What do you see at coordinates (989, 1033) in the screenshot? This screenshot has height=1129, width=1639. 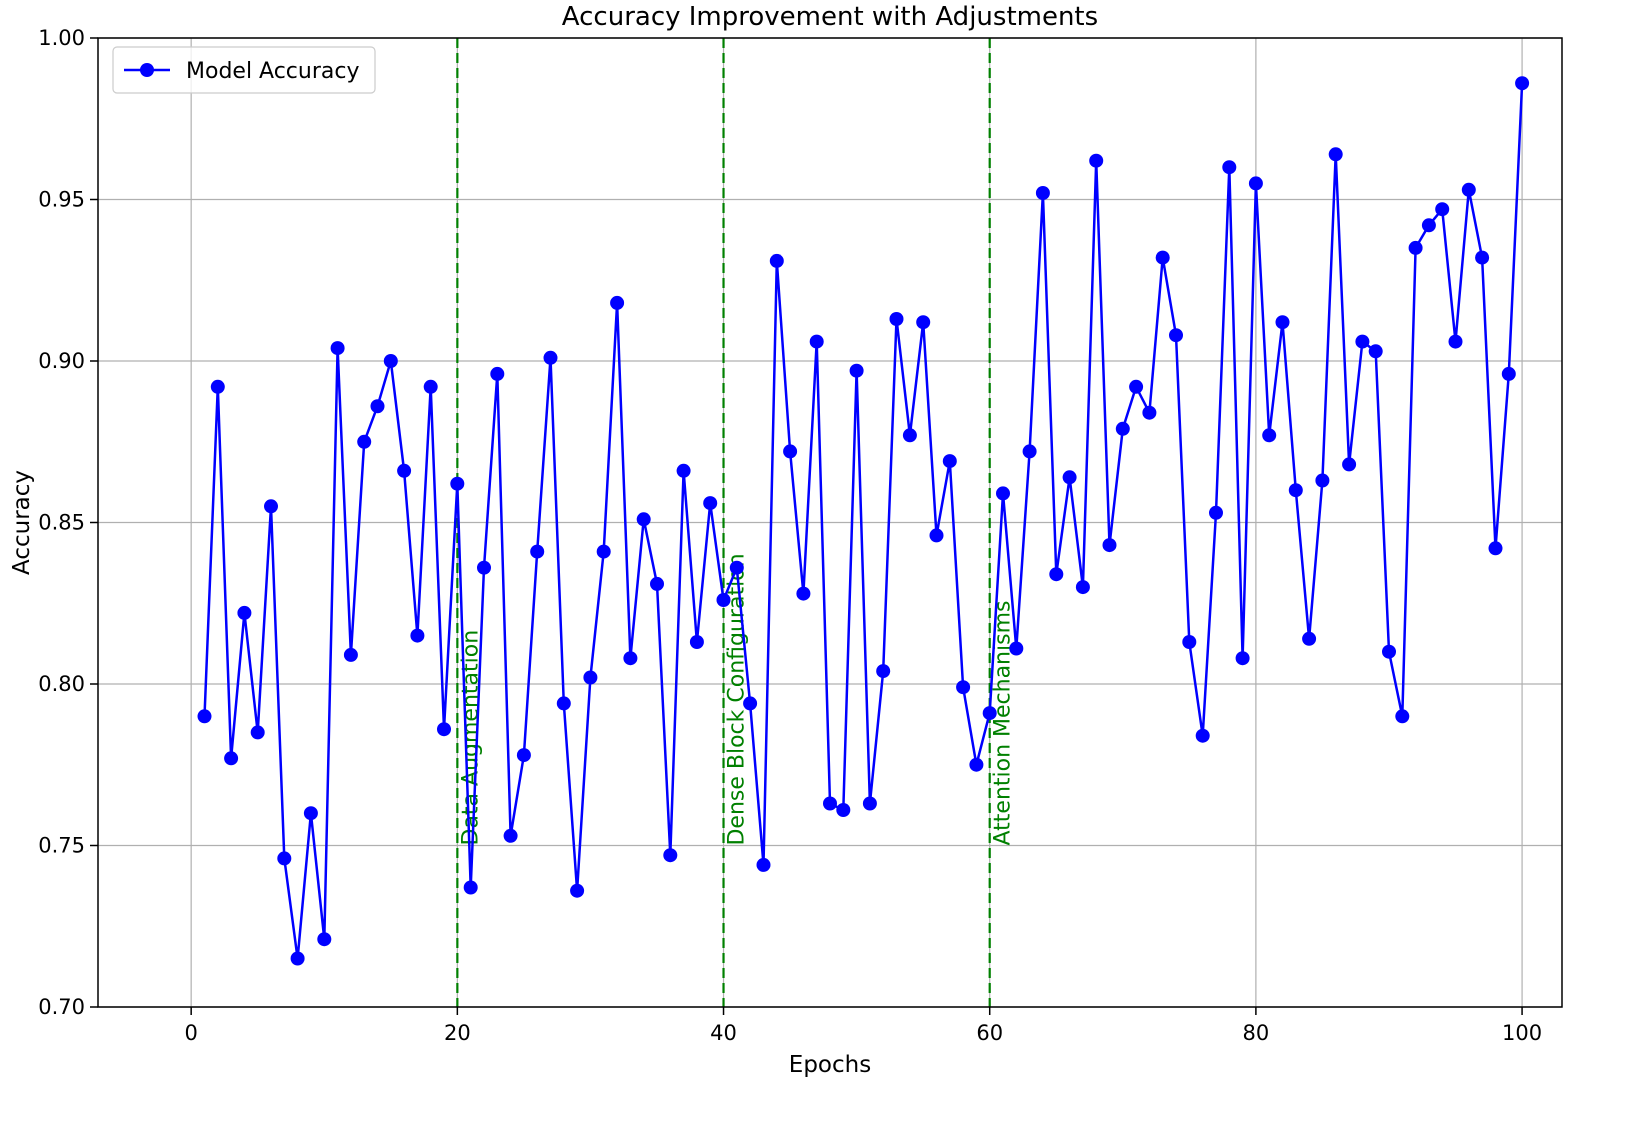 I see `x-tick-label: 60` at bounding box center [989, 1033].